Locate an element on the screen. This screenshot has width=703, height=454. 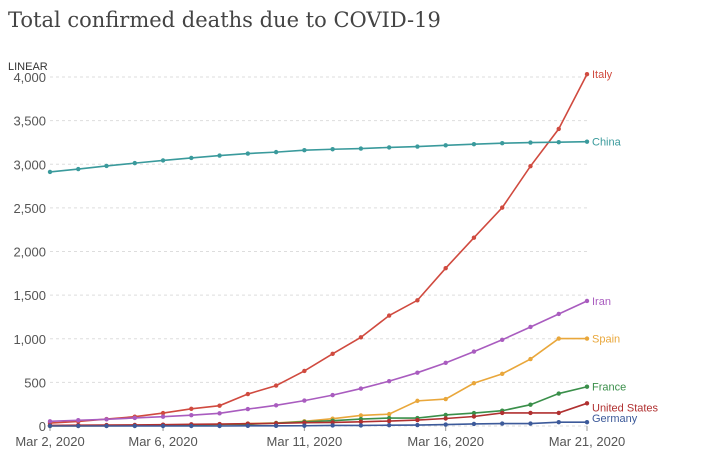
scale-toggle: LINEAR is located at coordinates (28, 67).